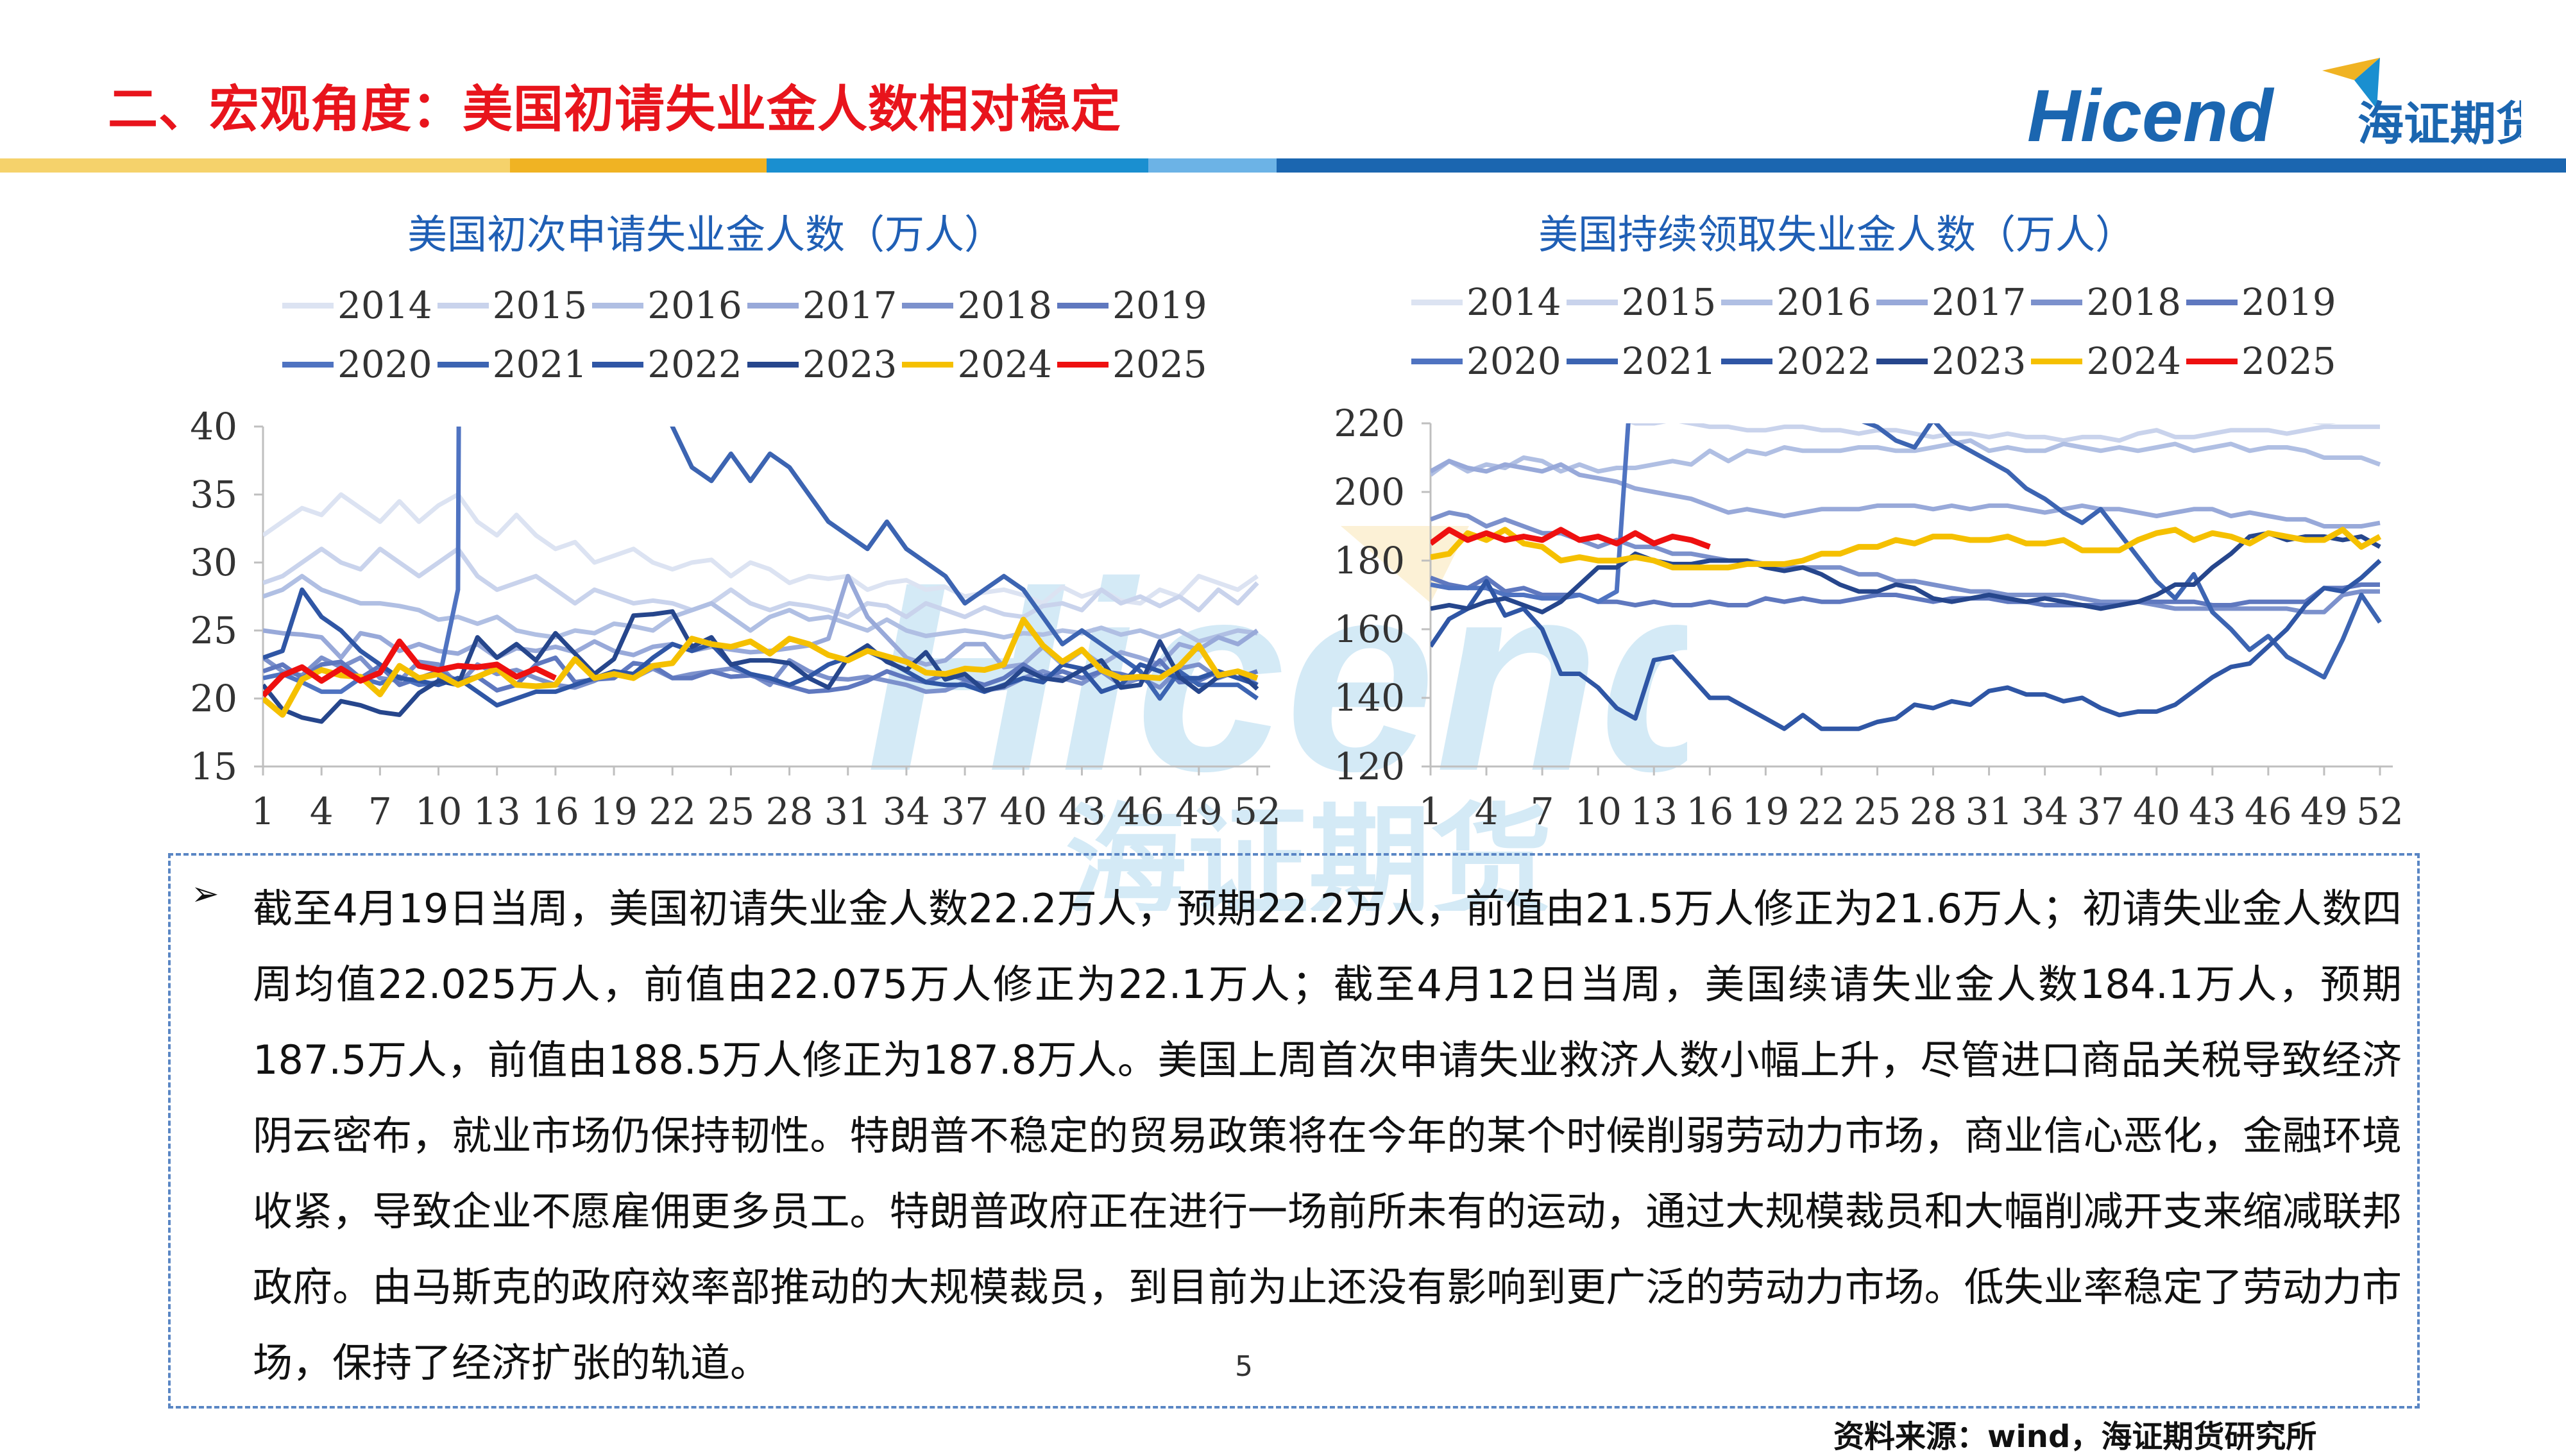 The image size is (2566, 1456). What do you see at coordinates (1431, 812) in the screenshot?
I see `x-tick-label: 1` at bounding box center [1431, 812].